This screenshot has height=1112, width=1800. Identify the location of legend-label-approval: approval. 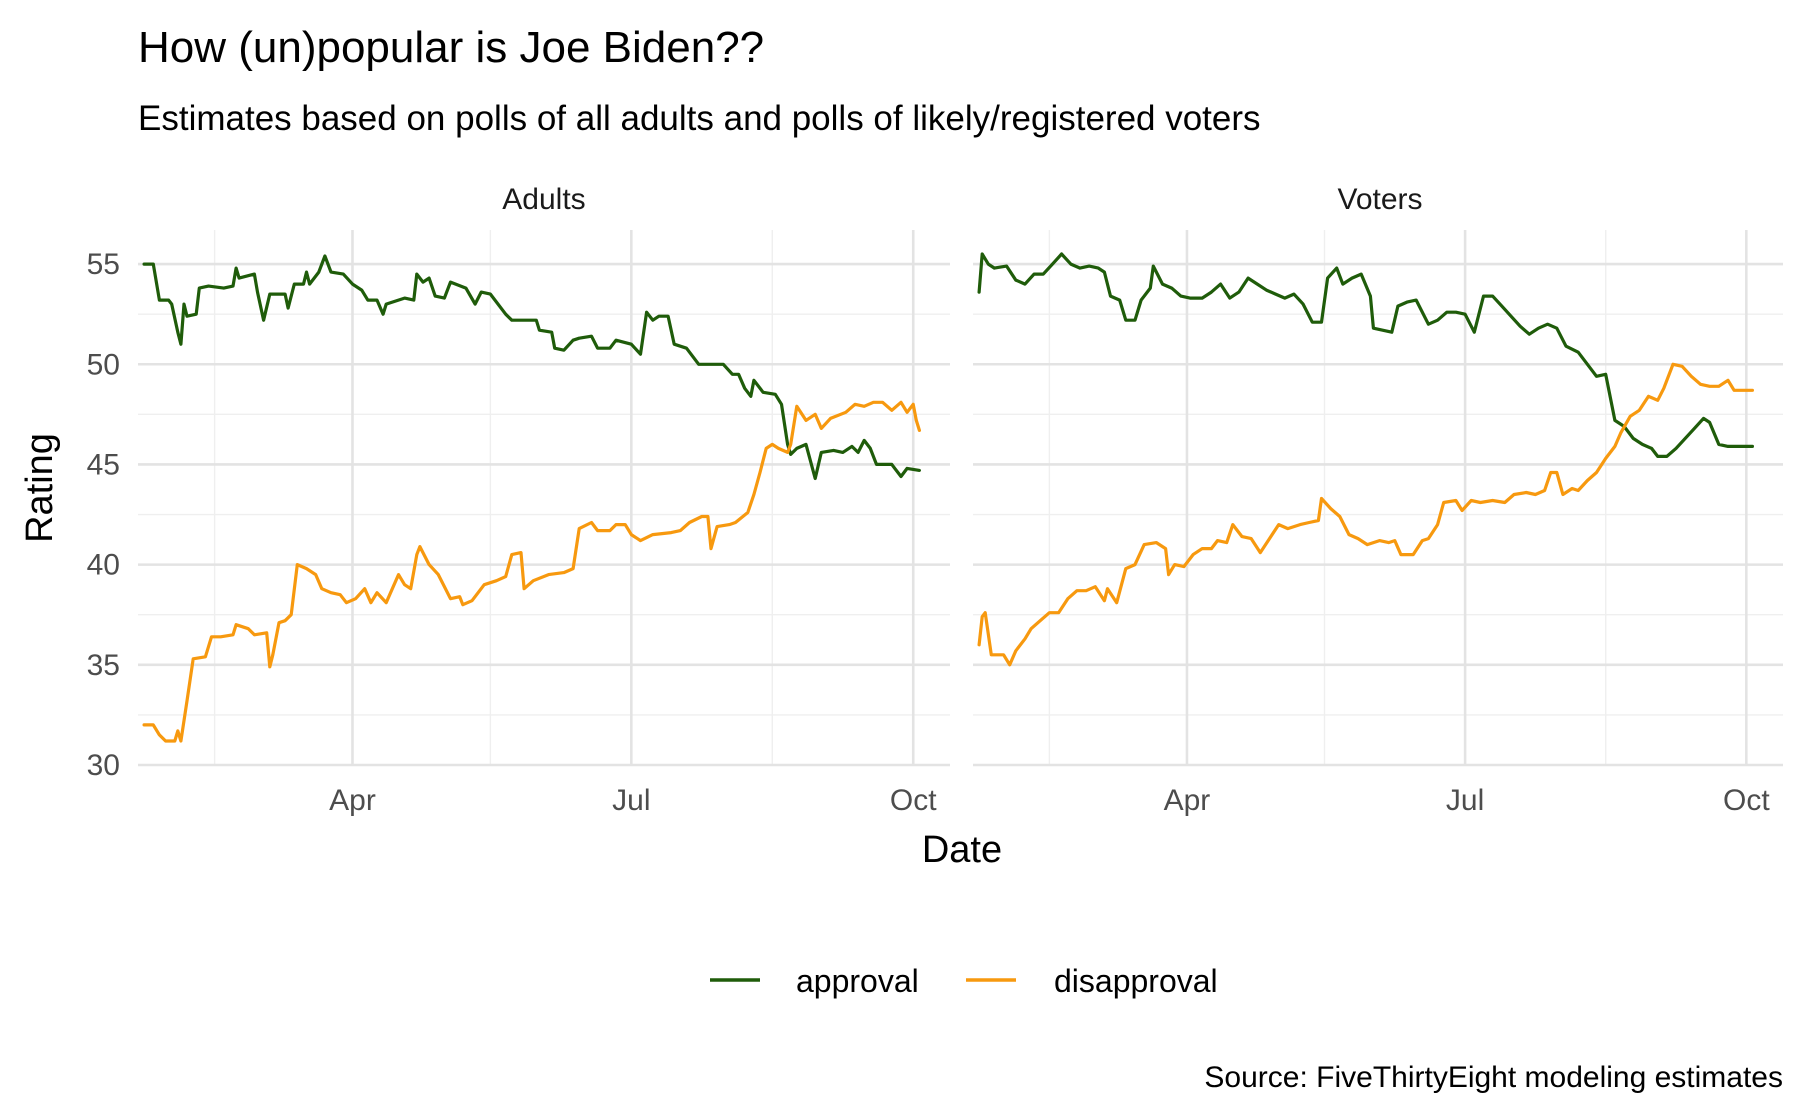
(857, 981).